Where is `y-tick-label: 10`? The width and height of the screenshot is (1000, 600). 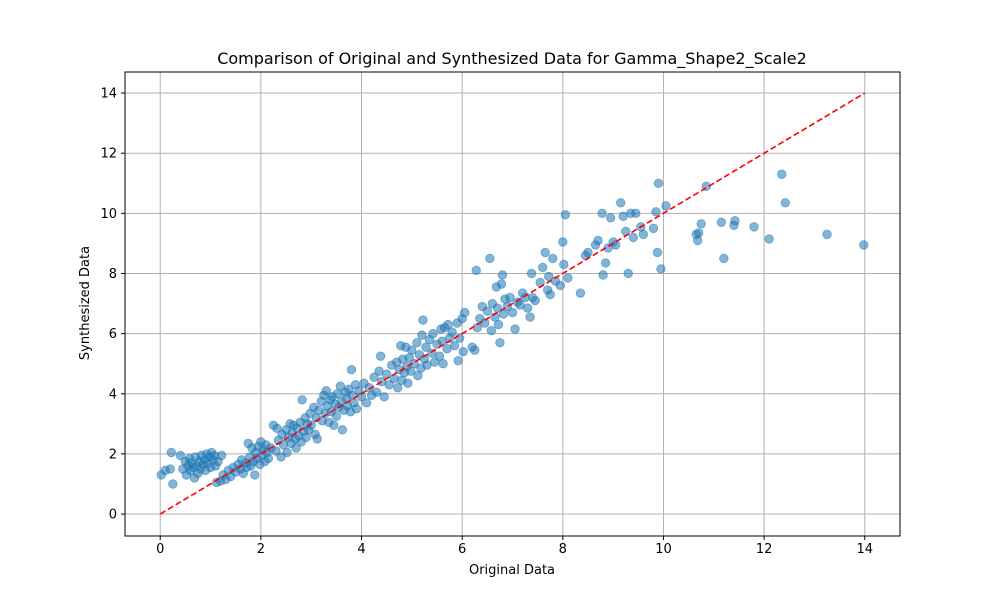 y-tick-label: 10 is located at coordinates (108, 214).